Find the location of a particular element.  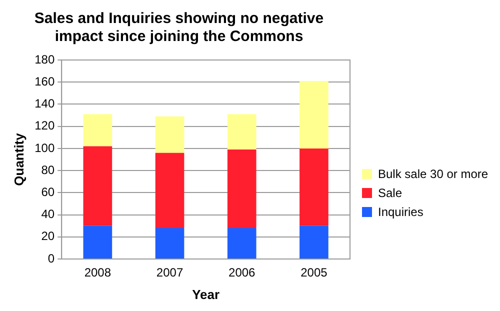

x-axis-title: Year is located at coordinates (206, 294).